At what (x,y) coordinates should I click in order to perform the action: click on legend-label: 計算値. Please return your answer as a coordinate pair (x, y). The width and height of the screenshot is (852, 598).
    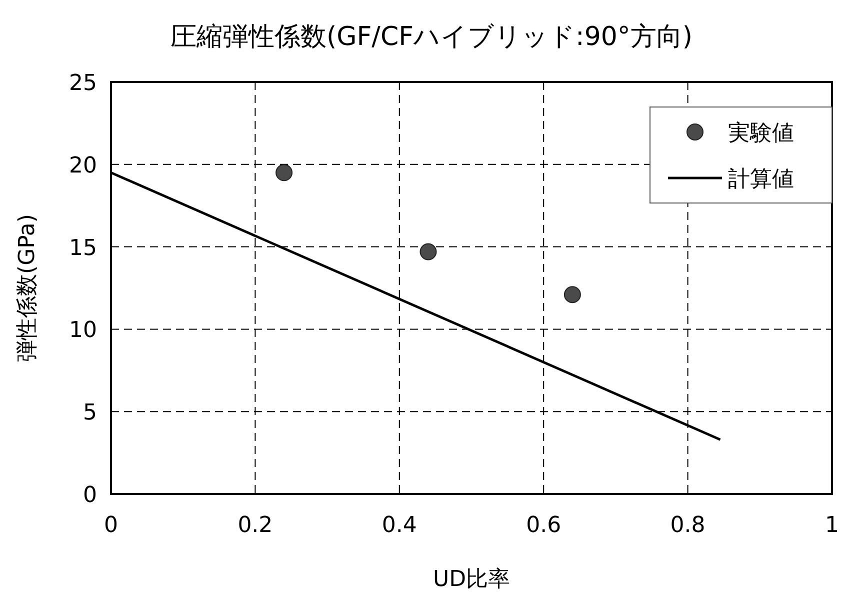
    Looking at the image, I should click on (761, 179).